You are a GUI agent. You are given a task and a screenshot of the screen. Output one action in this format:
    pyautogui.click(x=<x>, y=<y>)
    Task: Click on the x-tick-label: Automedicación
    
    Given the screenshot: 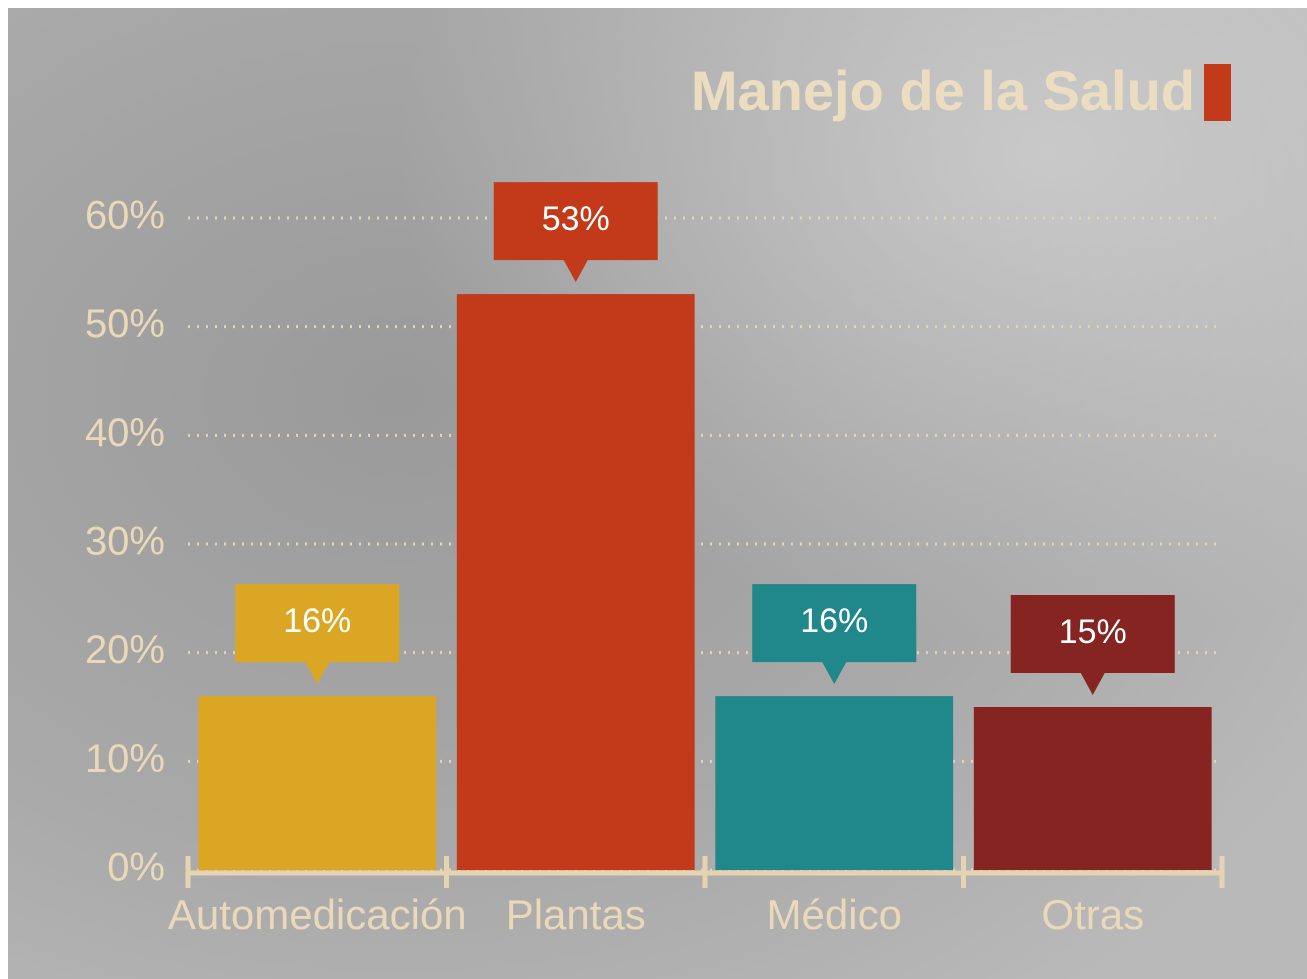 What is the action you would take?
    pyautogui.click(x=317, y=914)
    